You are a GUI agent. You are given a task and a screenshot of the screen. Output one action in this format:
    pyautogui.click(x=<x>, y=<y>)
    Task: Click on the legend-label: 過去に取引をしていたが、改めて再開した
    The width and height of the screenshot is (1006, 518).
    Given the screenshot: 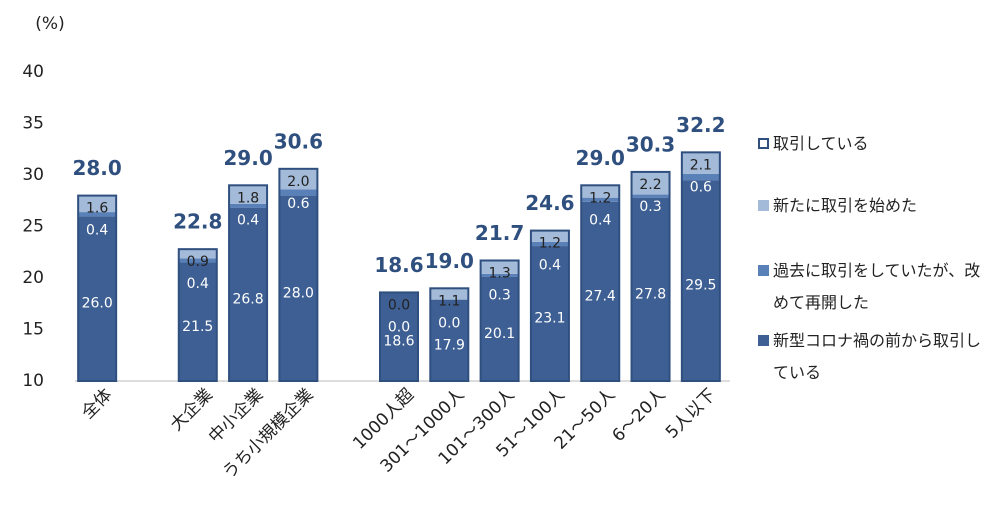 What is the action you would take?
    pyautogui.click(x=877, y=286)
    